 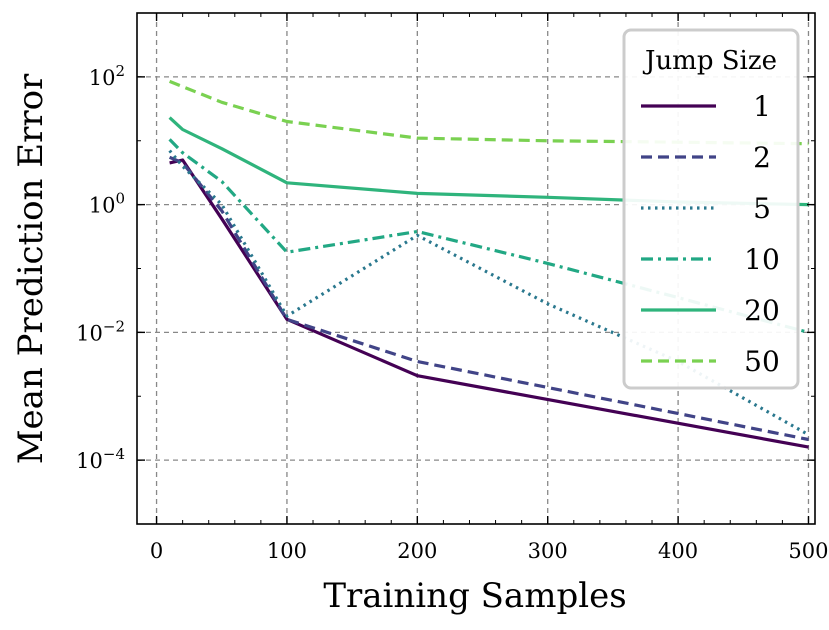 What do you see at coordinates (107, 76) in the screenshot?
I see `y-tick-label: 10²` at bounding box center [107, 76].